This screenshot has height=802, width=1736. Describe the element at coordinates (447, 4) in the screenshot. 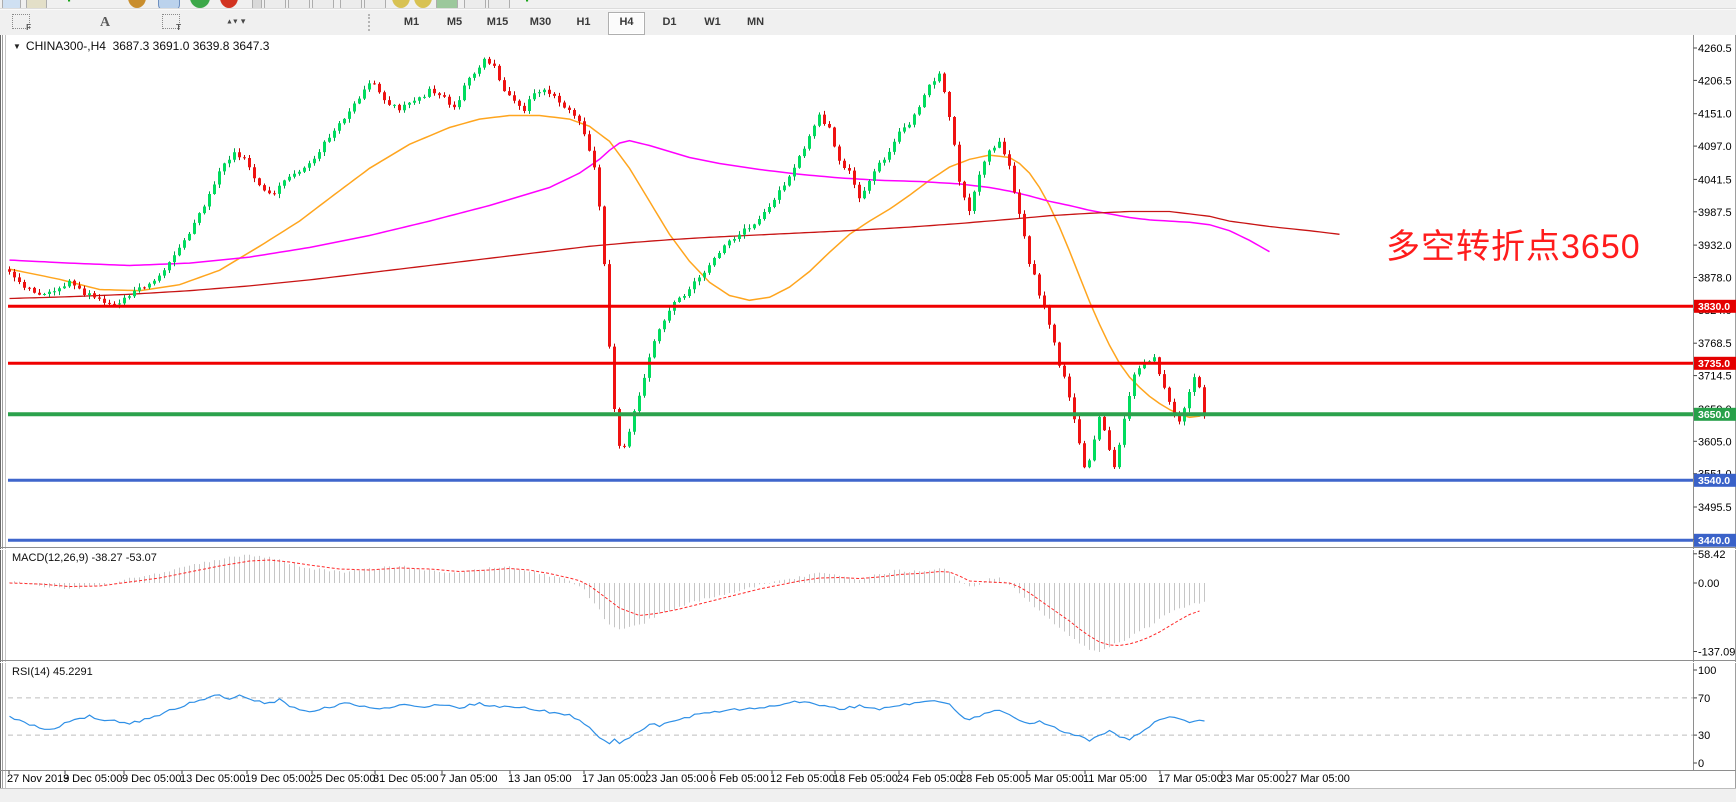

I see `indicators-icon-icon` at that location.